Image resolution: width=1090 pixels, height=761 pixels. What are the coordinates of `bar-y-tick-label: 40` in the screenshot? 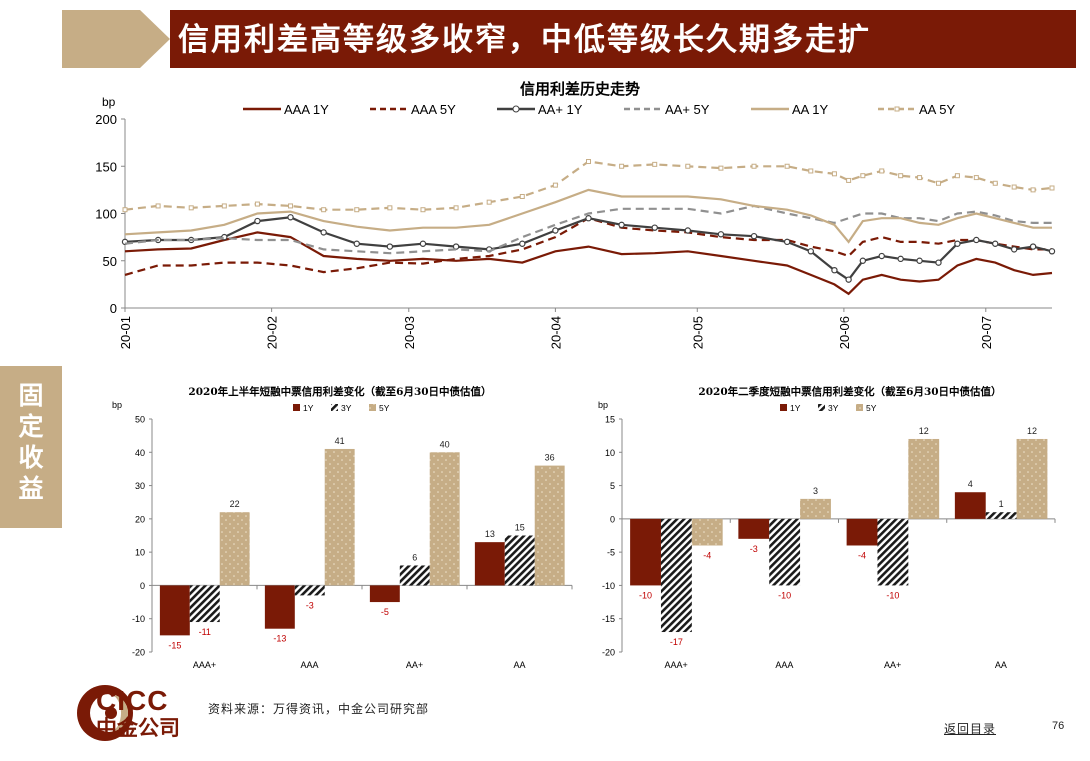 It's located at (140, 453).